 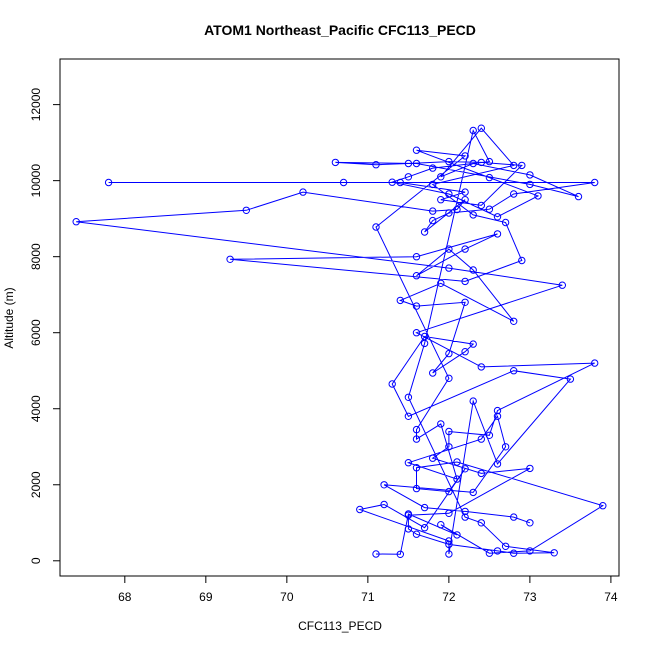 What do you see at coordinates (36, 105) in the screenshot?
I see `y-tick-label: 12000` at bounding box center [36, 105].